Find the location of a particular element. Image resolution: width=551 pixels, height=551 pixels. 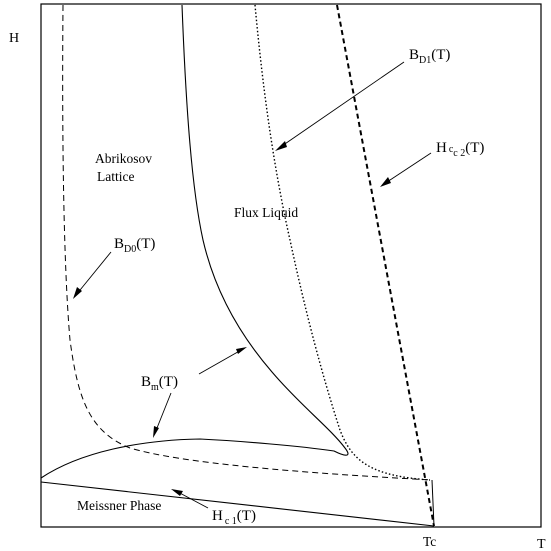

hc2-label-sub: c 2 is located at coordinates (459, 153).